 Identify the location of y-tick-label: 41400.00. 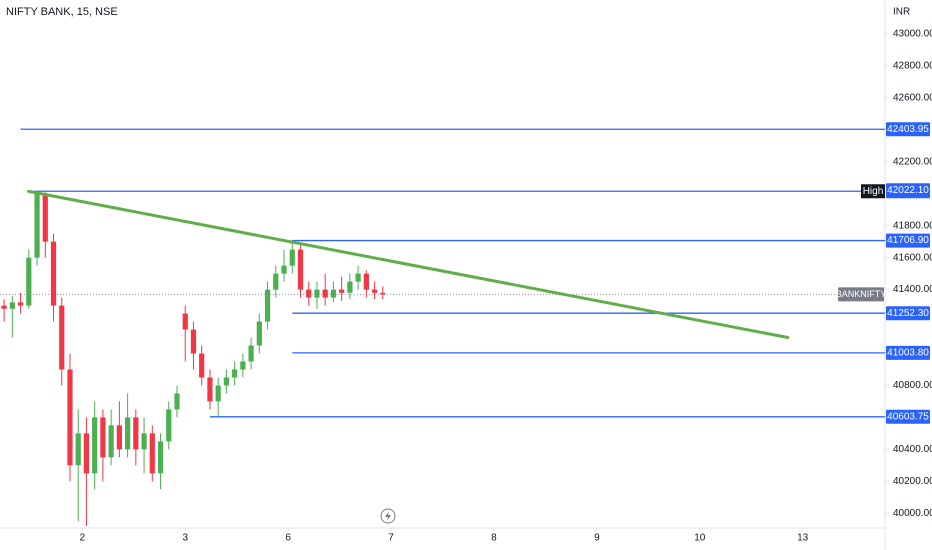
(912, 289).